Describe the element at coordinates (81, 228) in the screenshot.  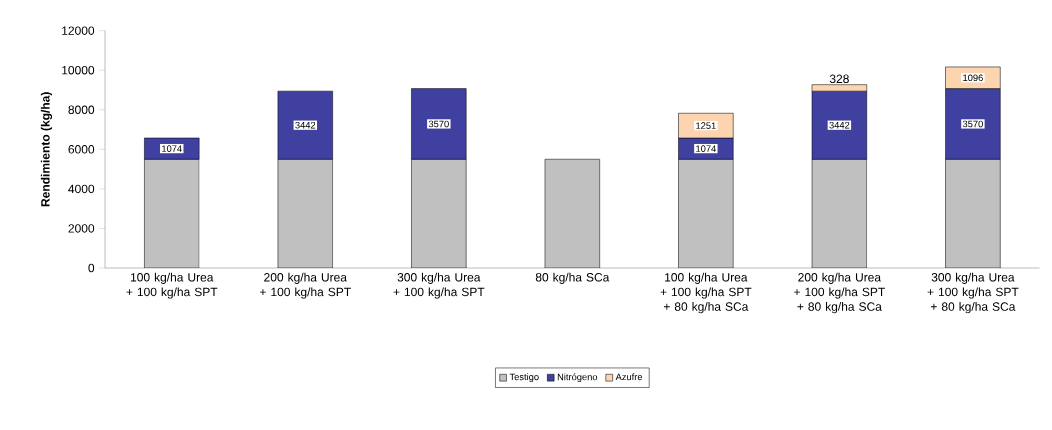
I see `y-tick-label: 2000` at that location.